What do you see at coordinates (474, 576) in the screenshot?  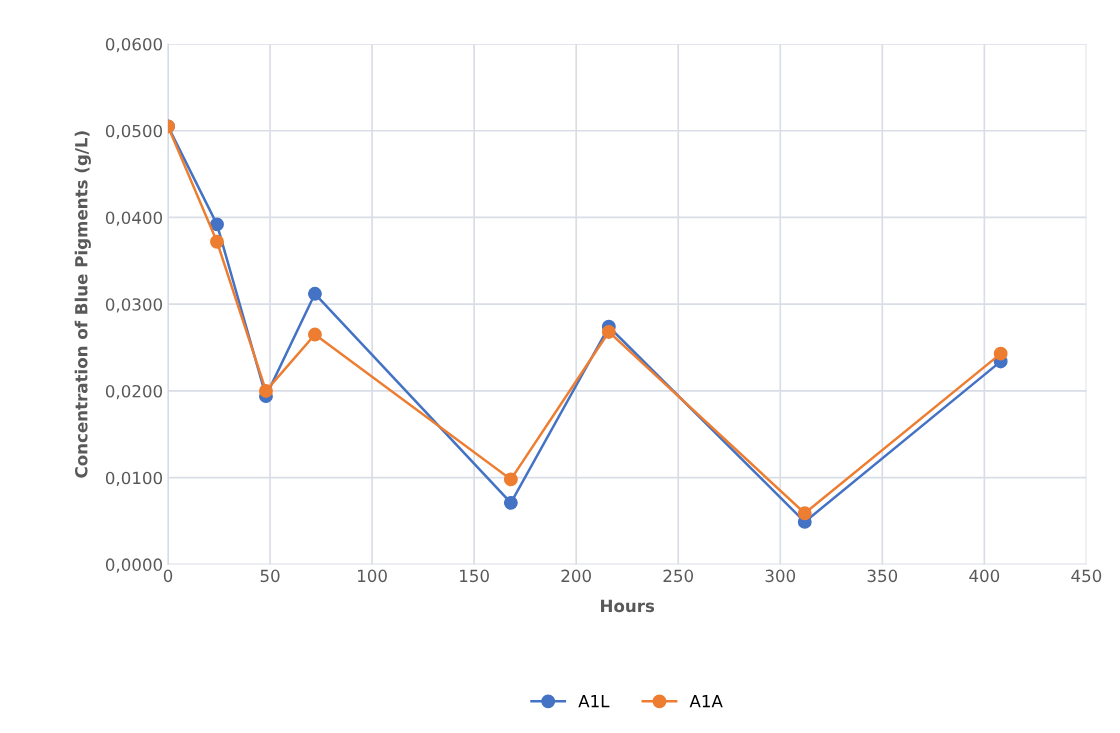 I see `x-tick-label: 150` at bounding box center [474, 576].